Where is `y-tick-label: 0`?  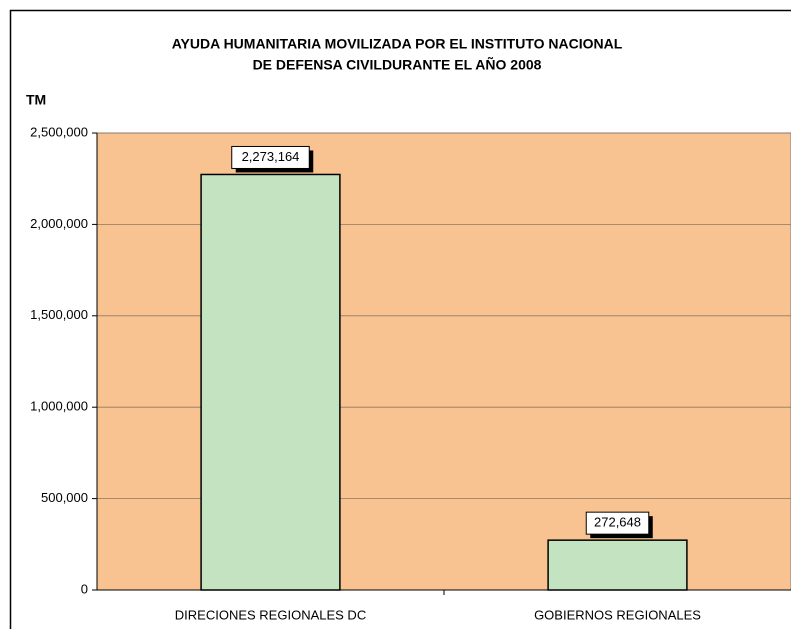
y-tick-label: 0 is located at coordinates (84, 588).